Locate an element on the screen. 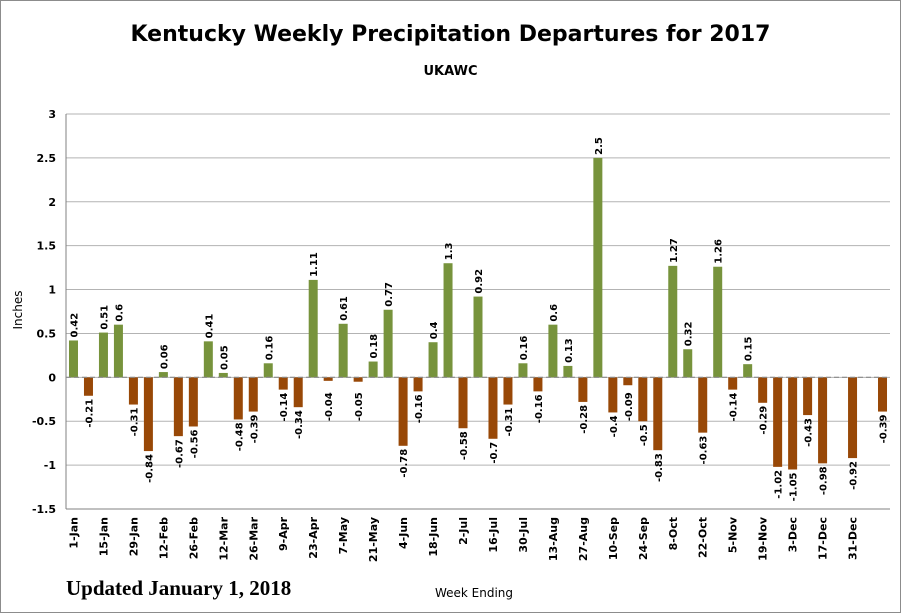  data-label: 0.15 is located at coordinates (749, 348).